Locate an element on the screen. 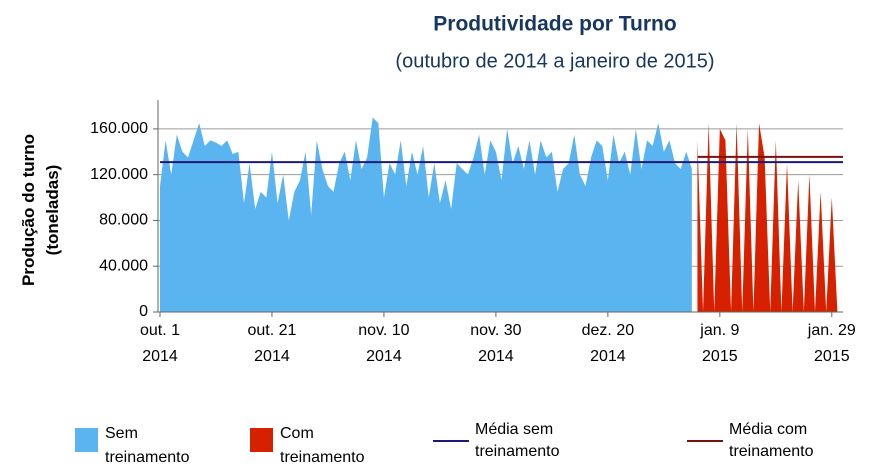  x-tick-label-line: jan. 29 is located at coordinates (831, 330).